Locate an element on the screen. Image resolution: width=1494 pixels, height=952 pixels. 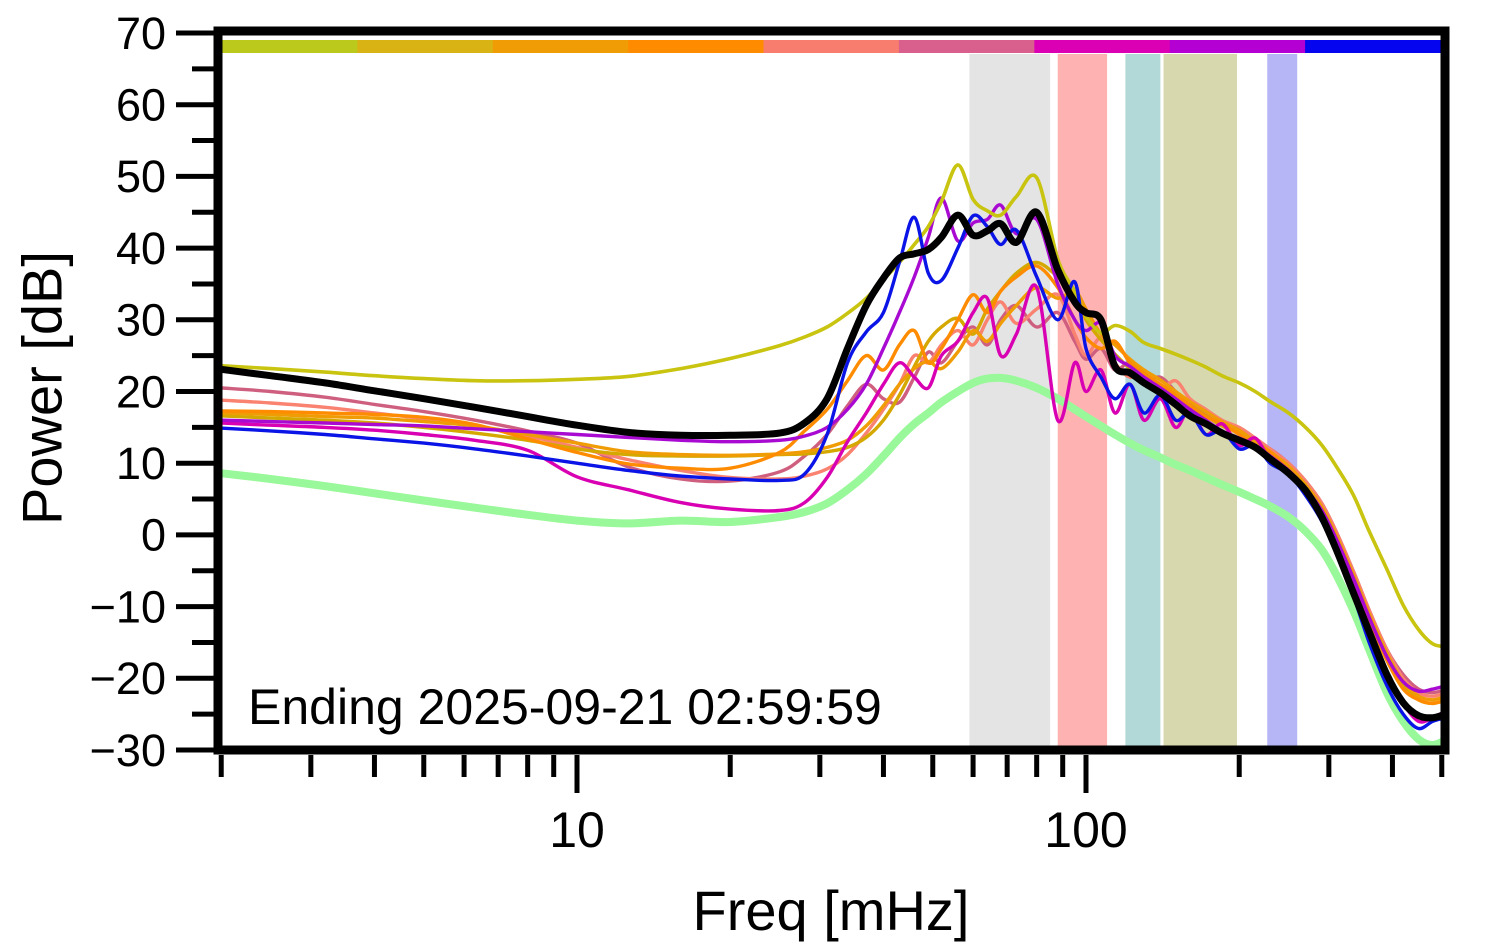
ending-timestamp-annotation: Ending 2025-09-21 02:59:59 is located at coordinates (565, 707).